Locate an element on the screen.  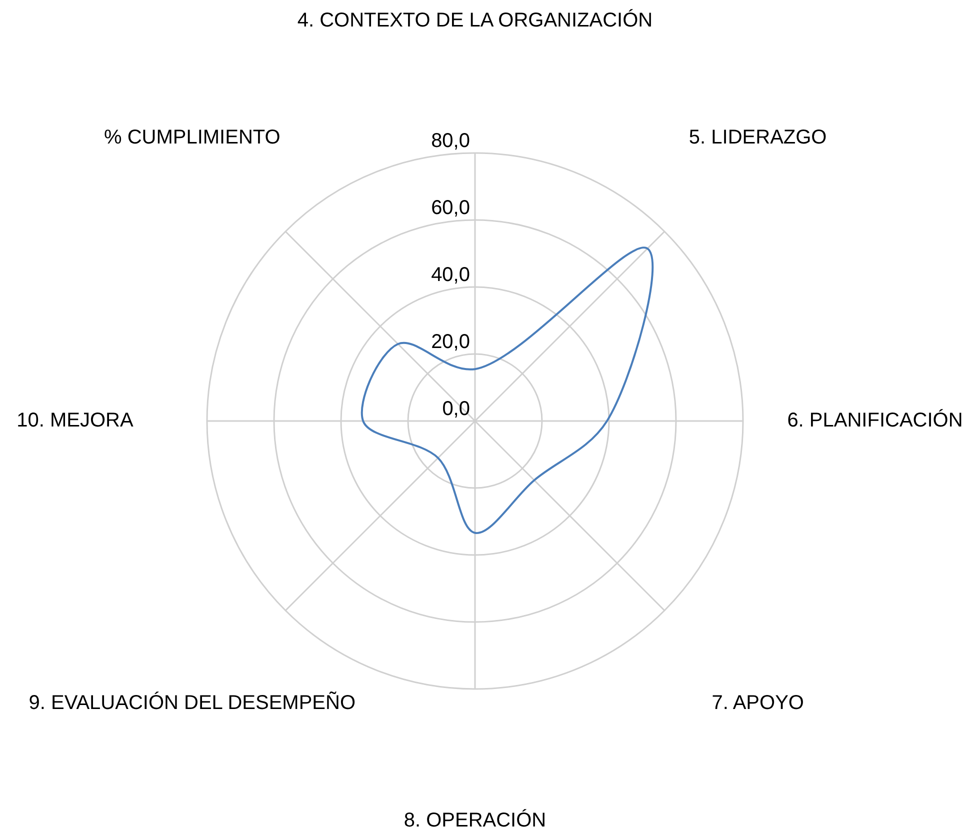
spoke-label: 10. MEJORA is located at coordinates (75, 420).